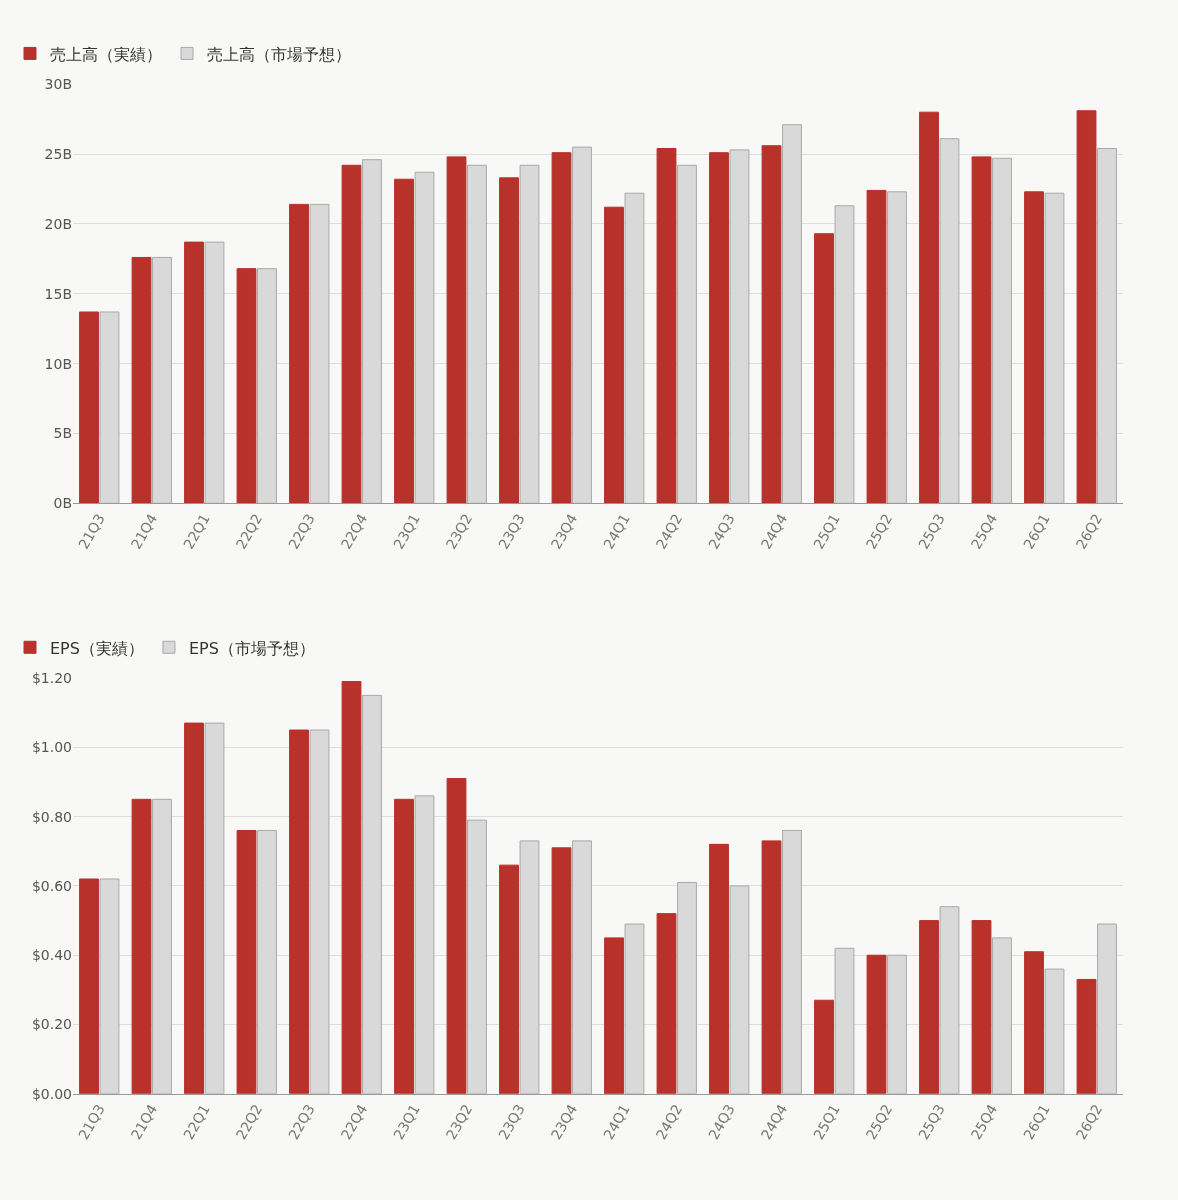 This screenshot has height=1200, width=1178. I want to click on y-tick-label: 15B, so click(58, 293).